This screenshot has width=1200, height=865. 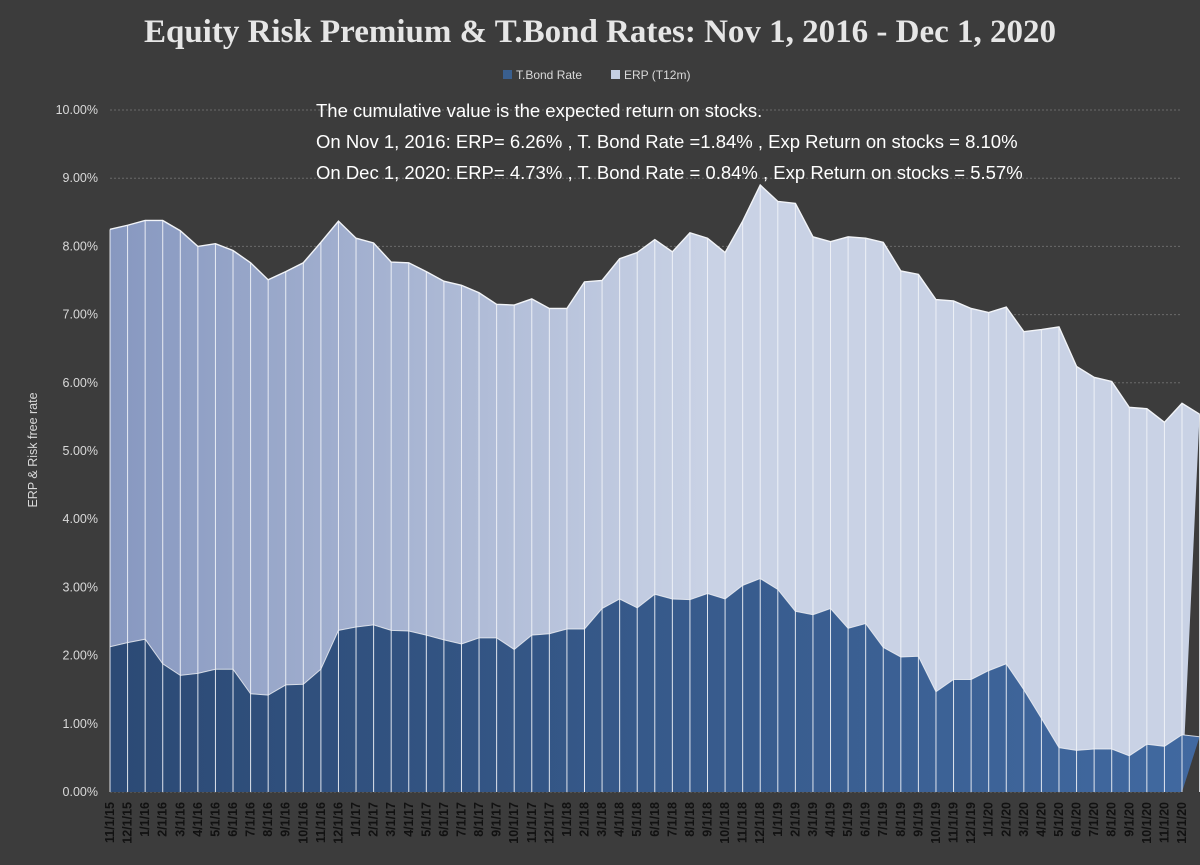 I want to click on x-tick-label: 9/1/18, so click(x=708, y=819).